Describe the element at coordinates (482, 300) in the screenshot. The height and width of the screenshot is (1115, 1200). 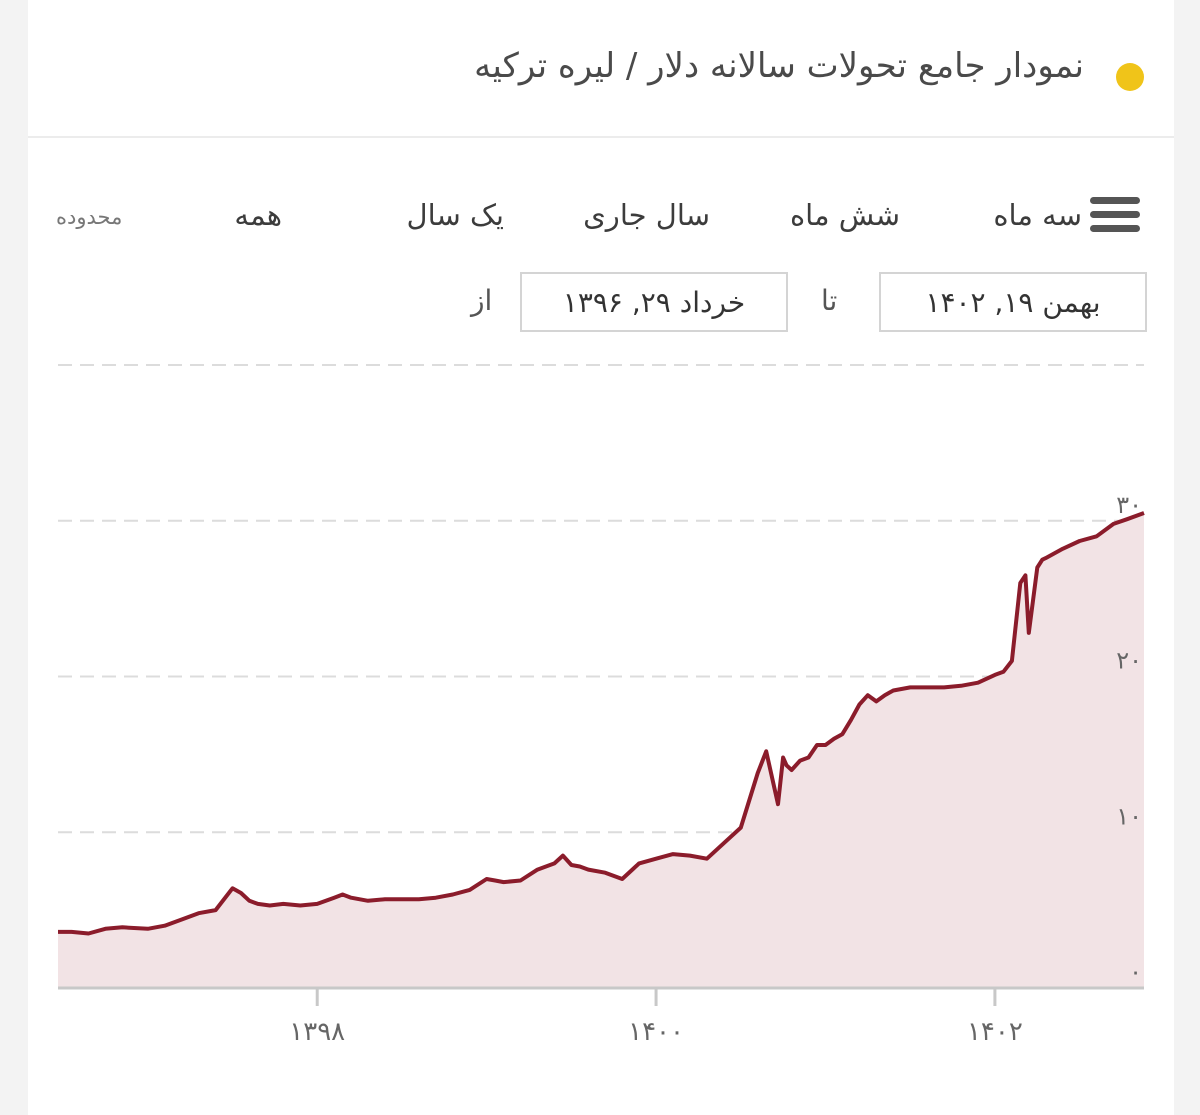
I see `from-label: از` at that location.